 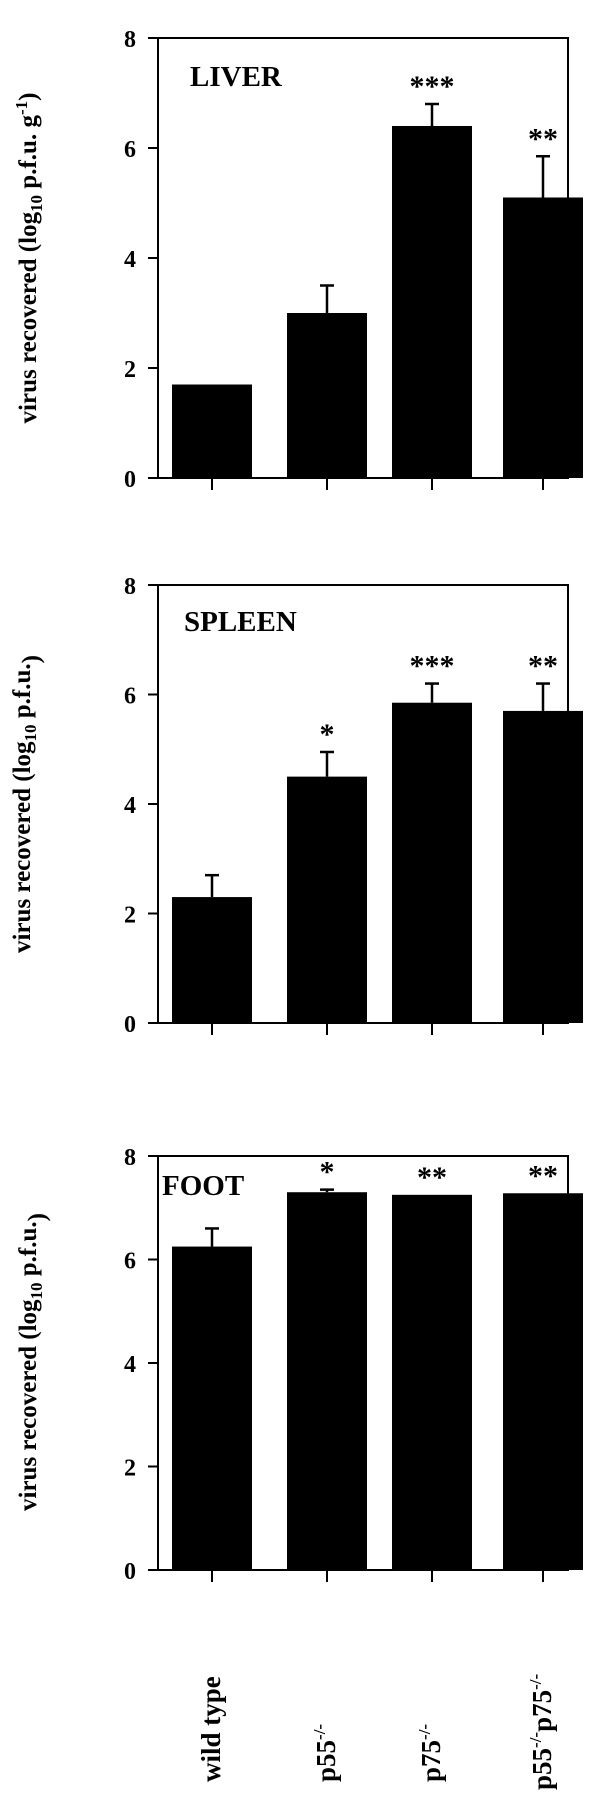 I want to click on y-axis-label: virus recovered (log10 p.f.u. g-1), so click(x=29, y=258).